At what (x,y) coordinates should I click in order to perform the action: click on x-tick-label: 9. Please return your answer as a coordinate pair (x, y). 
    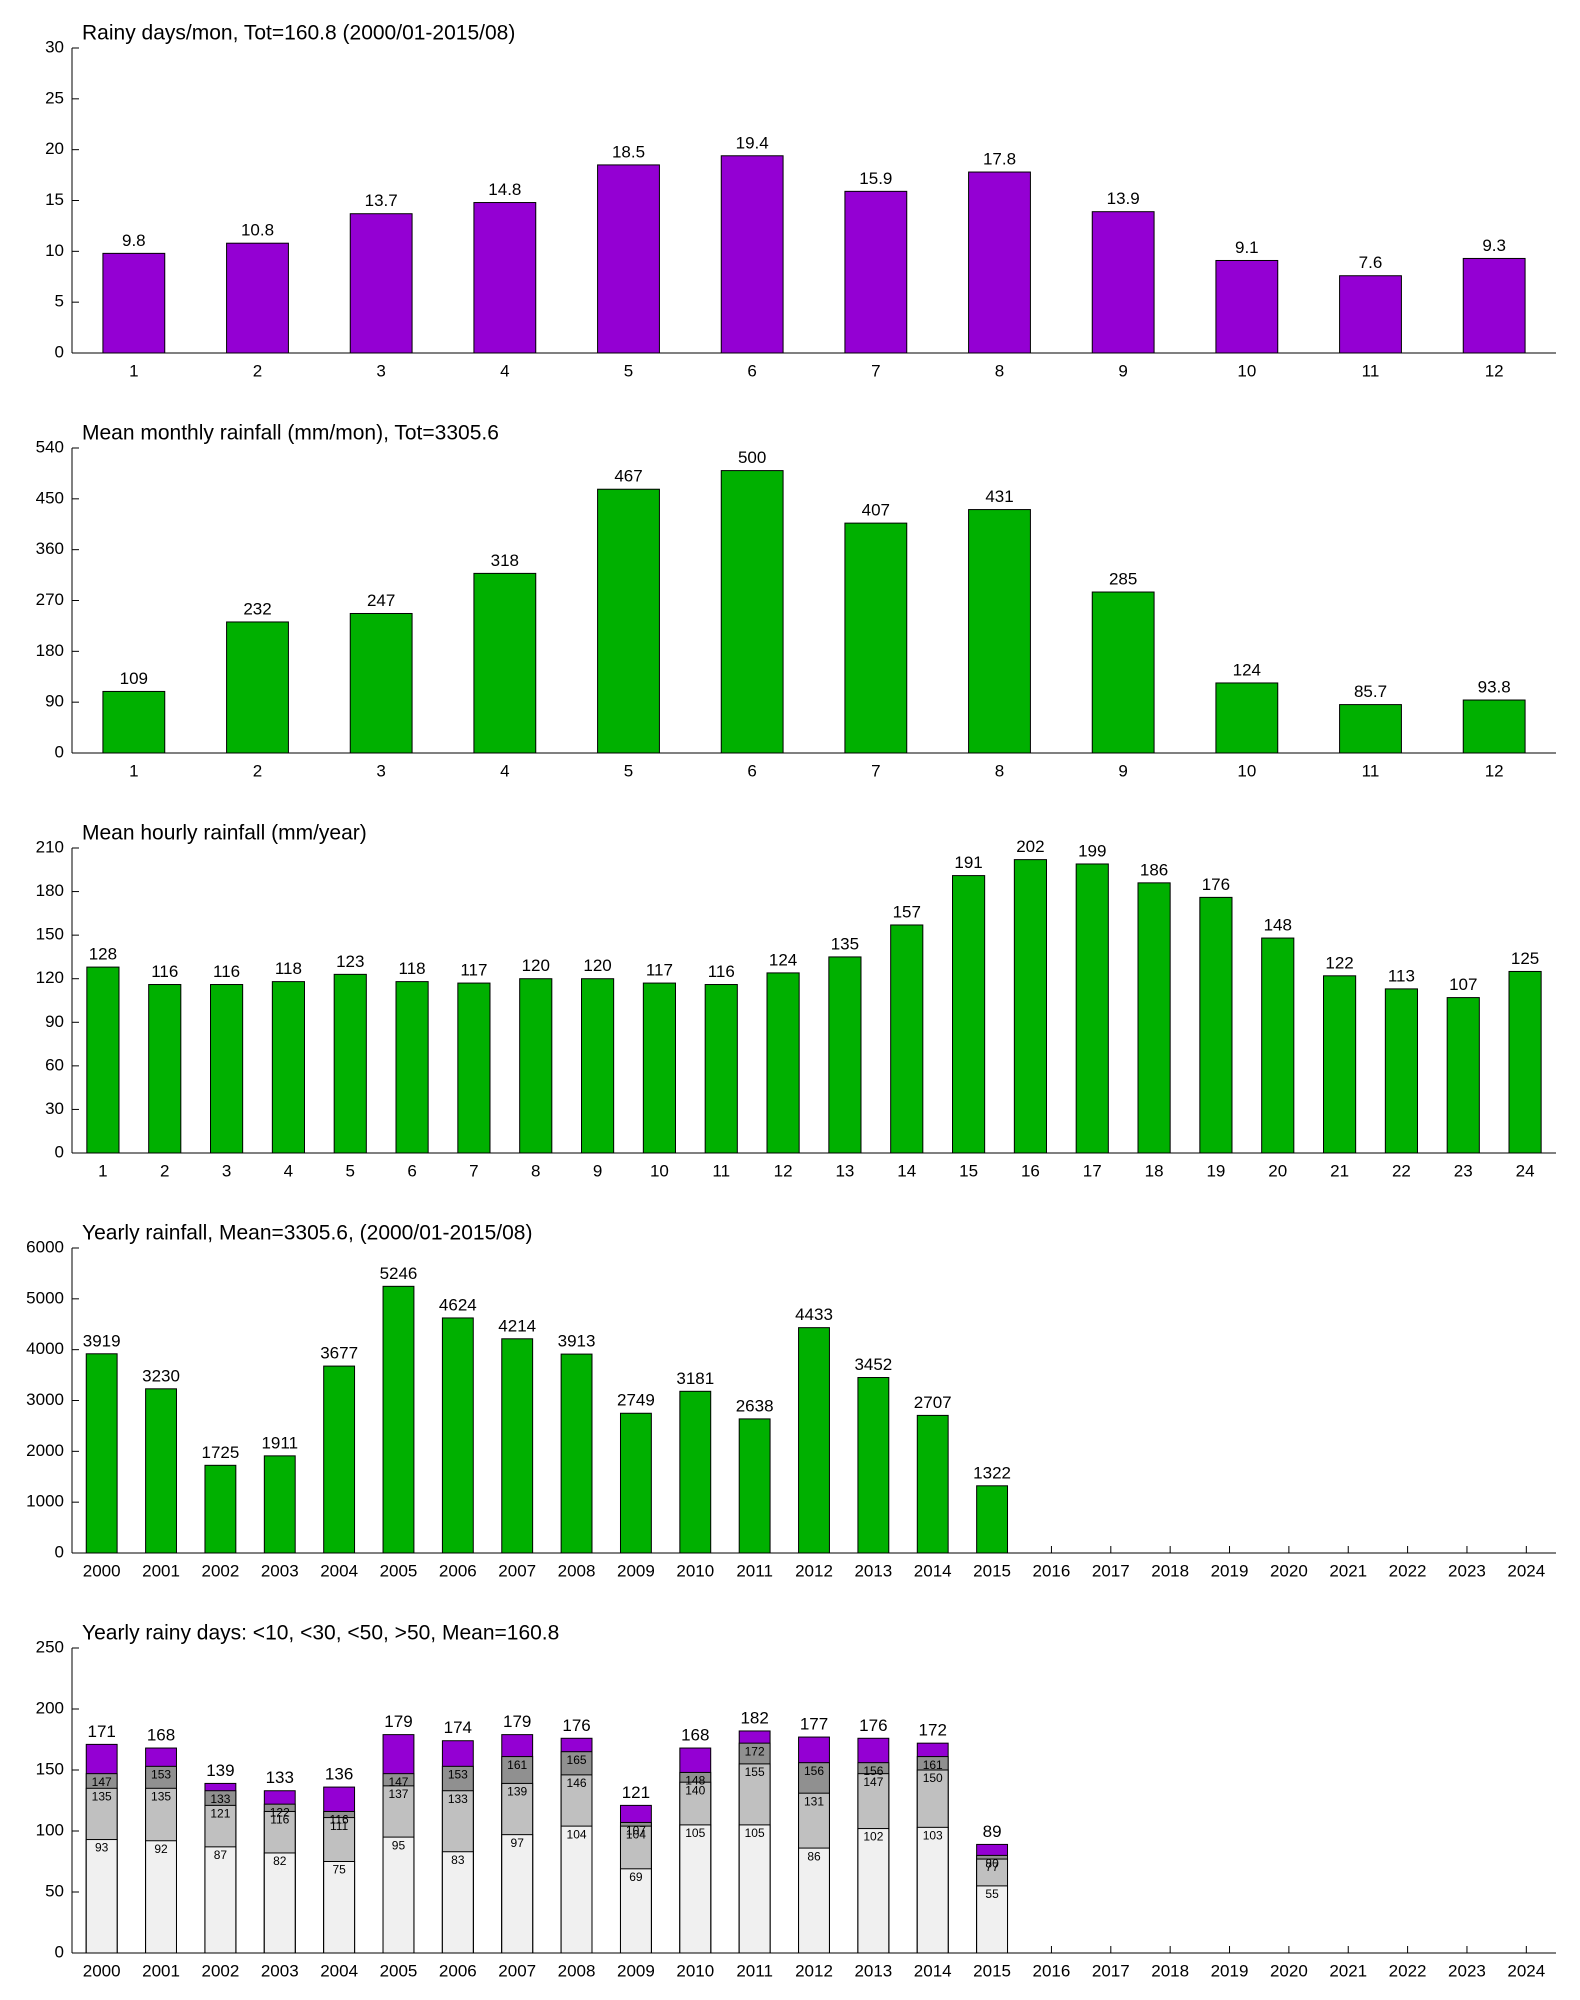
    Looking at the image, I should click on (1122, 370).